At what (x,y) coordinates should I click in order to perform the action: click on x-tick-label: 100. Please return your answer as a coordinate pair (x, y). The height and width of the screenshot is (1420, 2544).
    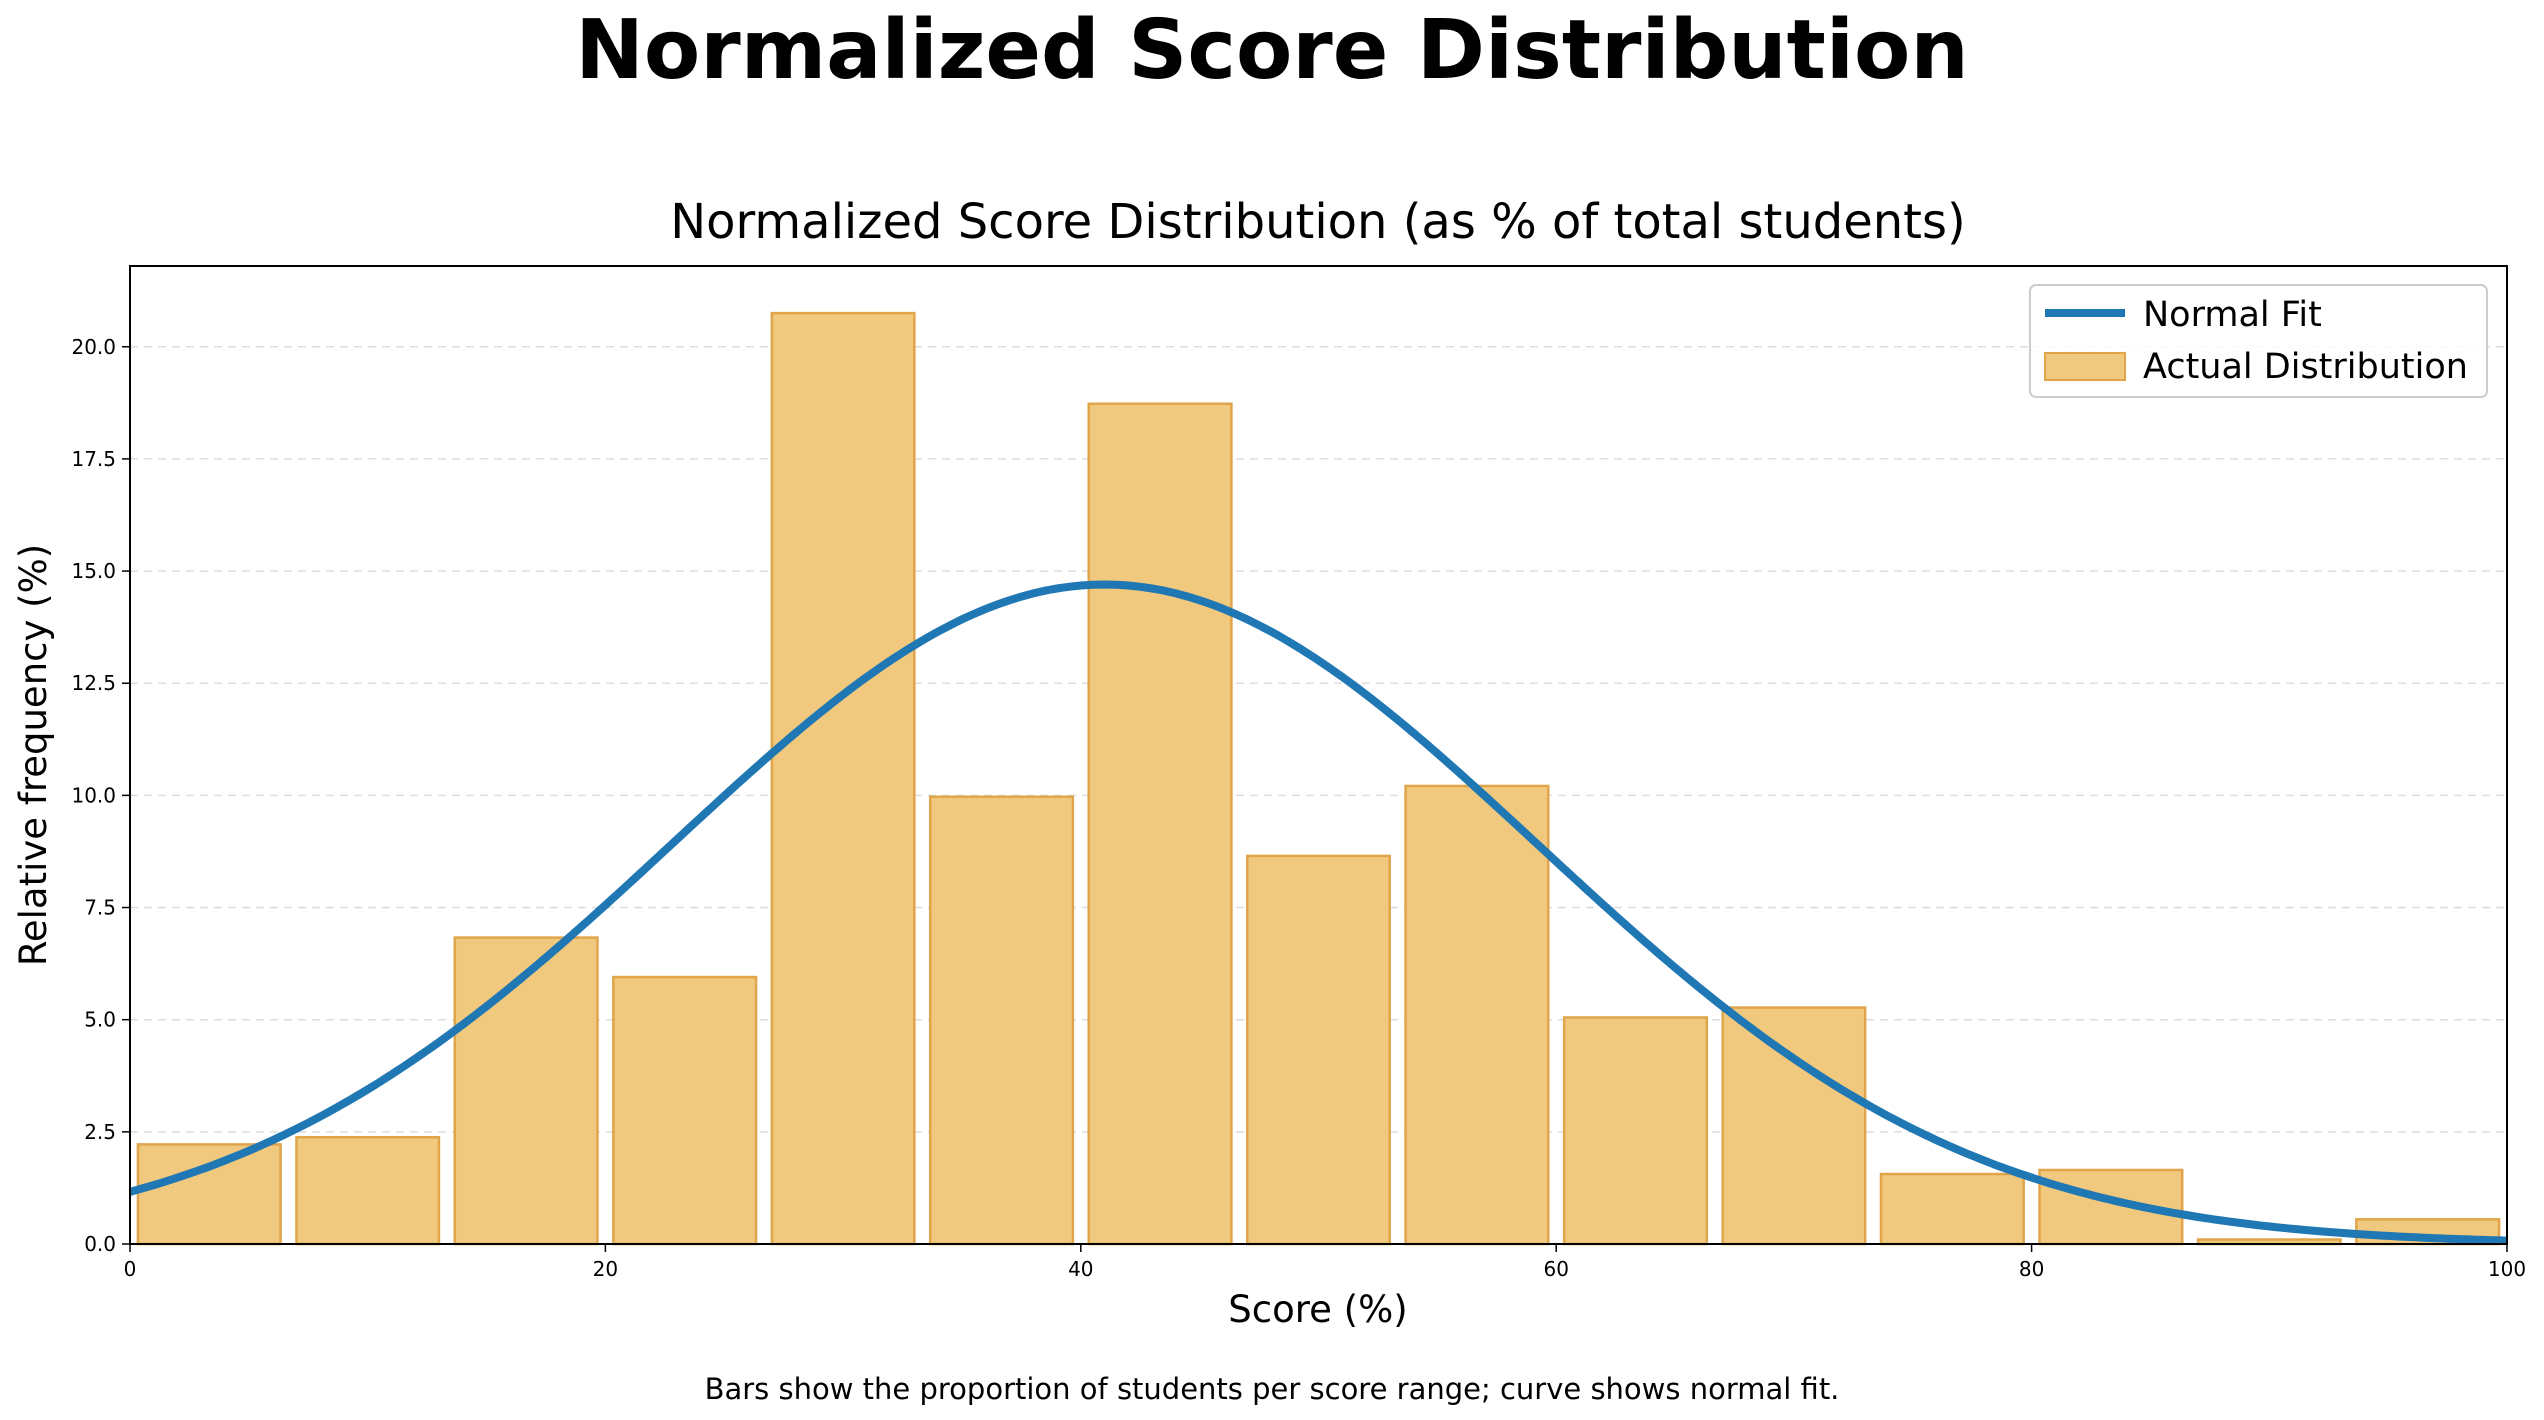
    Looking at the image, I should click on (2507, 1269).